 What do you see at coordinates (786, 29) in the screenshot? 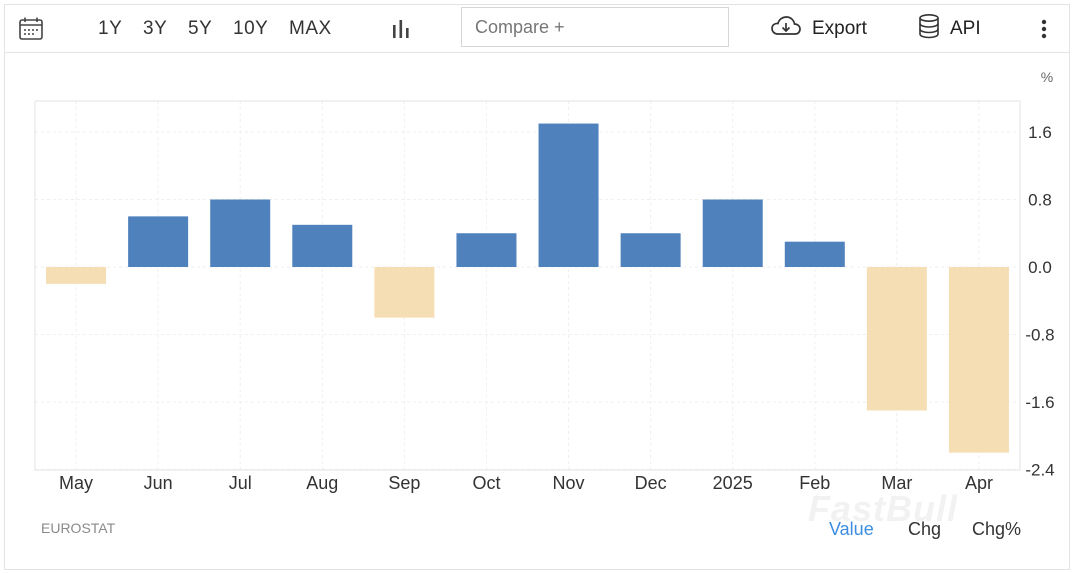
I see `cloud-download-icon` at bounding box center [786, 29].